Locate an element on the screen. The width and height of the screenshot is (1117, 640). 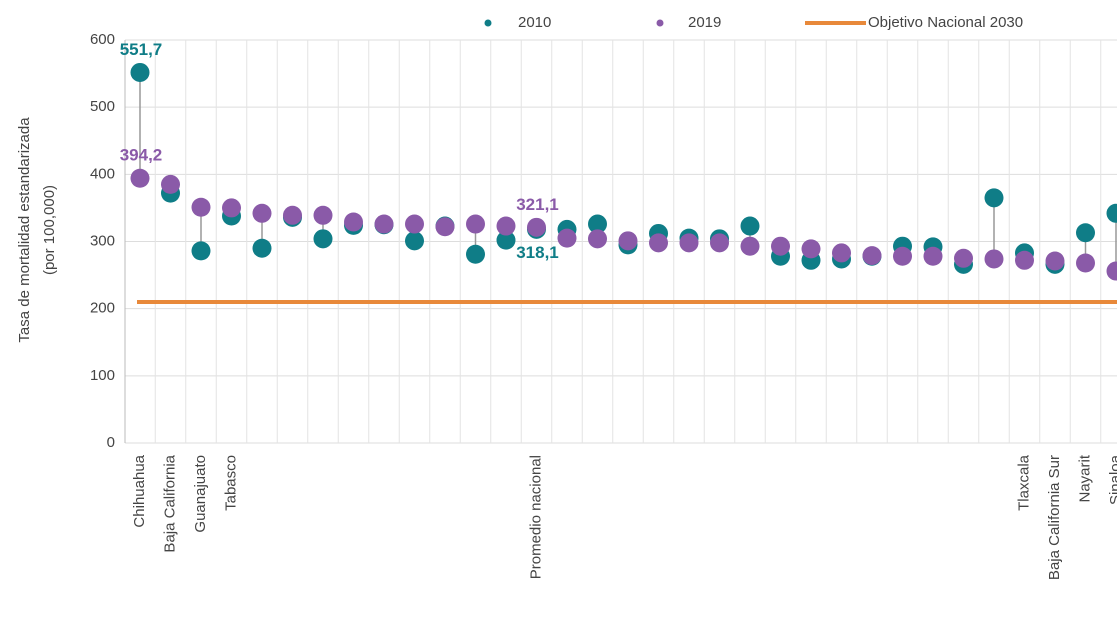
y-tick-label: 100 is located at coordinates (102, 375).